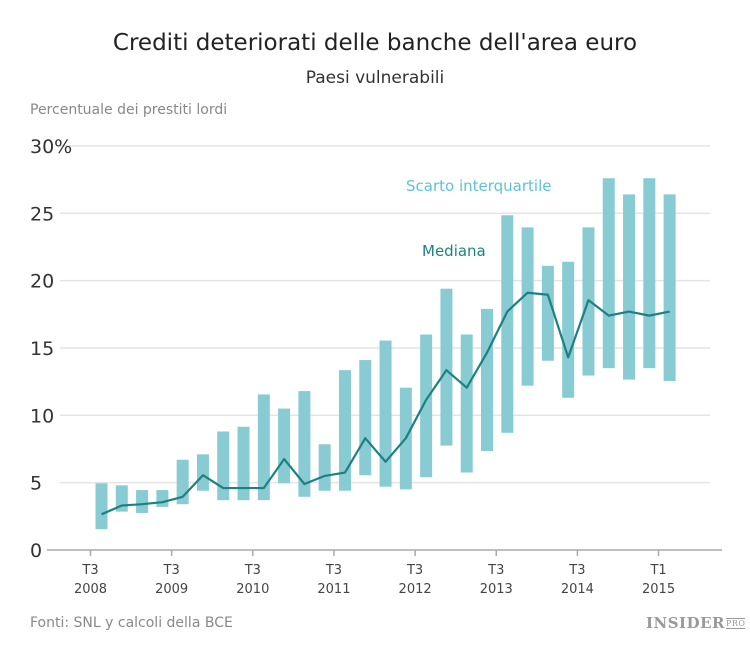 Image resolution: width=750 pixels, height=649 pixels. Describe the element at coordinates (42, 349) in the screenshot. I see `y-tick-label: 15` at that location.